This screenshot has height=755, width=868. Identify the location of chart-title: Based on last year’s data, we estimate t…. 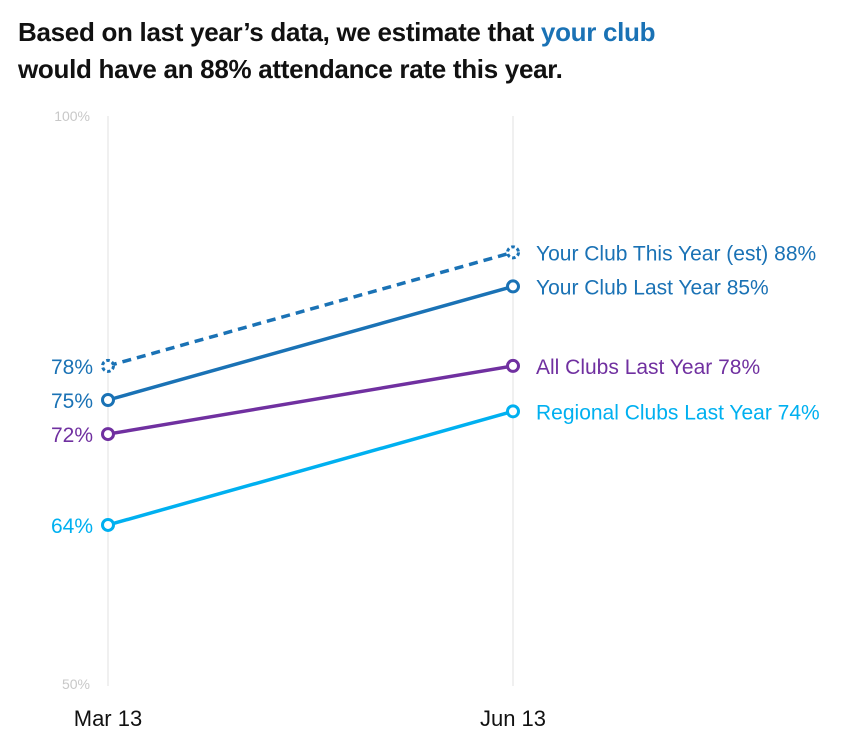
(438, 51).